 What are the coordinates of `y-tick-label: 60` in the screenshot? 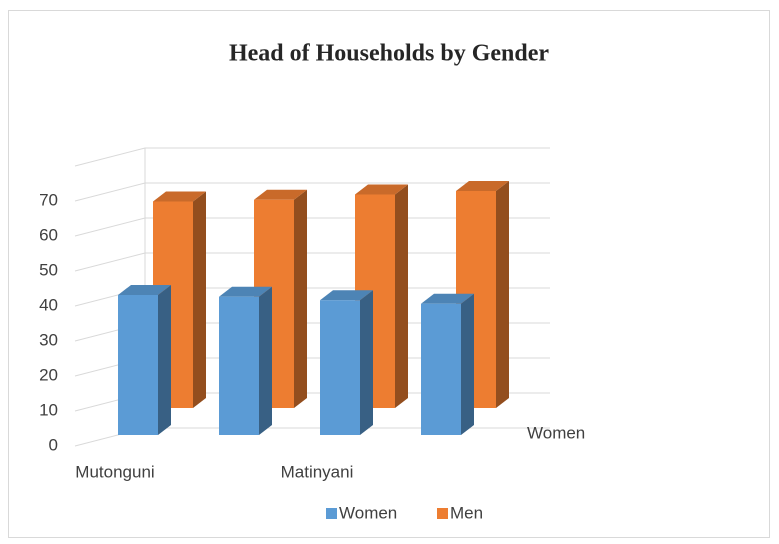 It's located at (48, 234).